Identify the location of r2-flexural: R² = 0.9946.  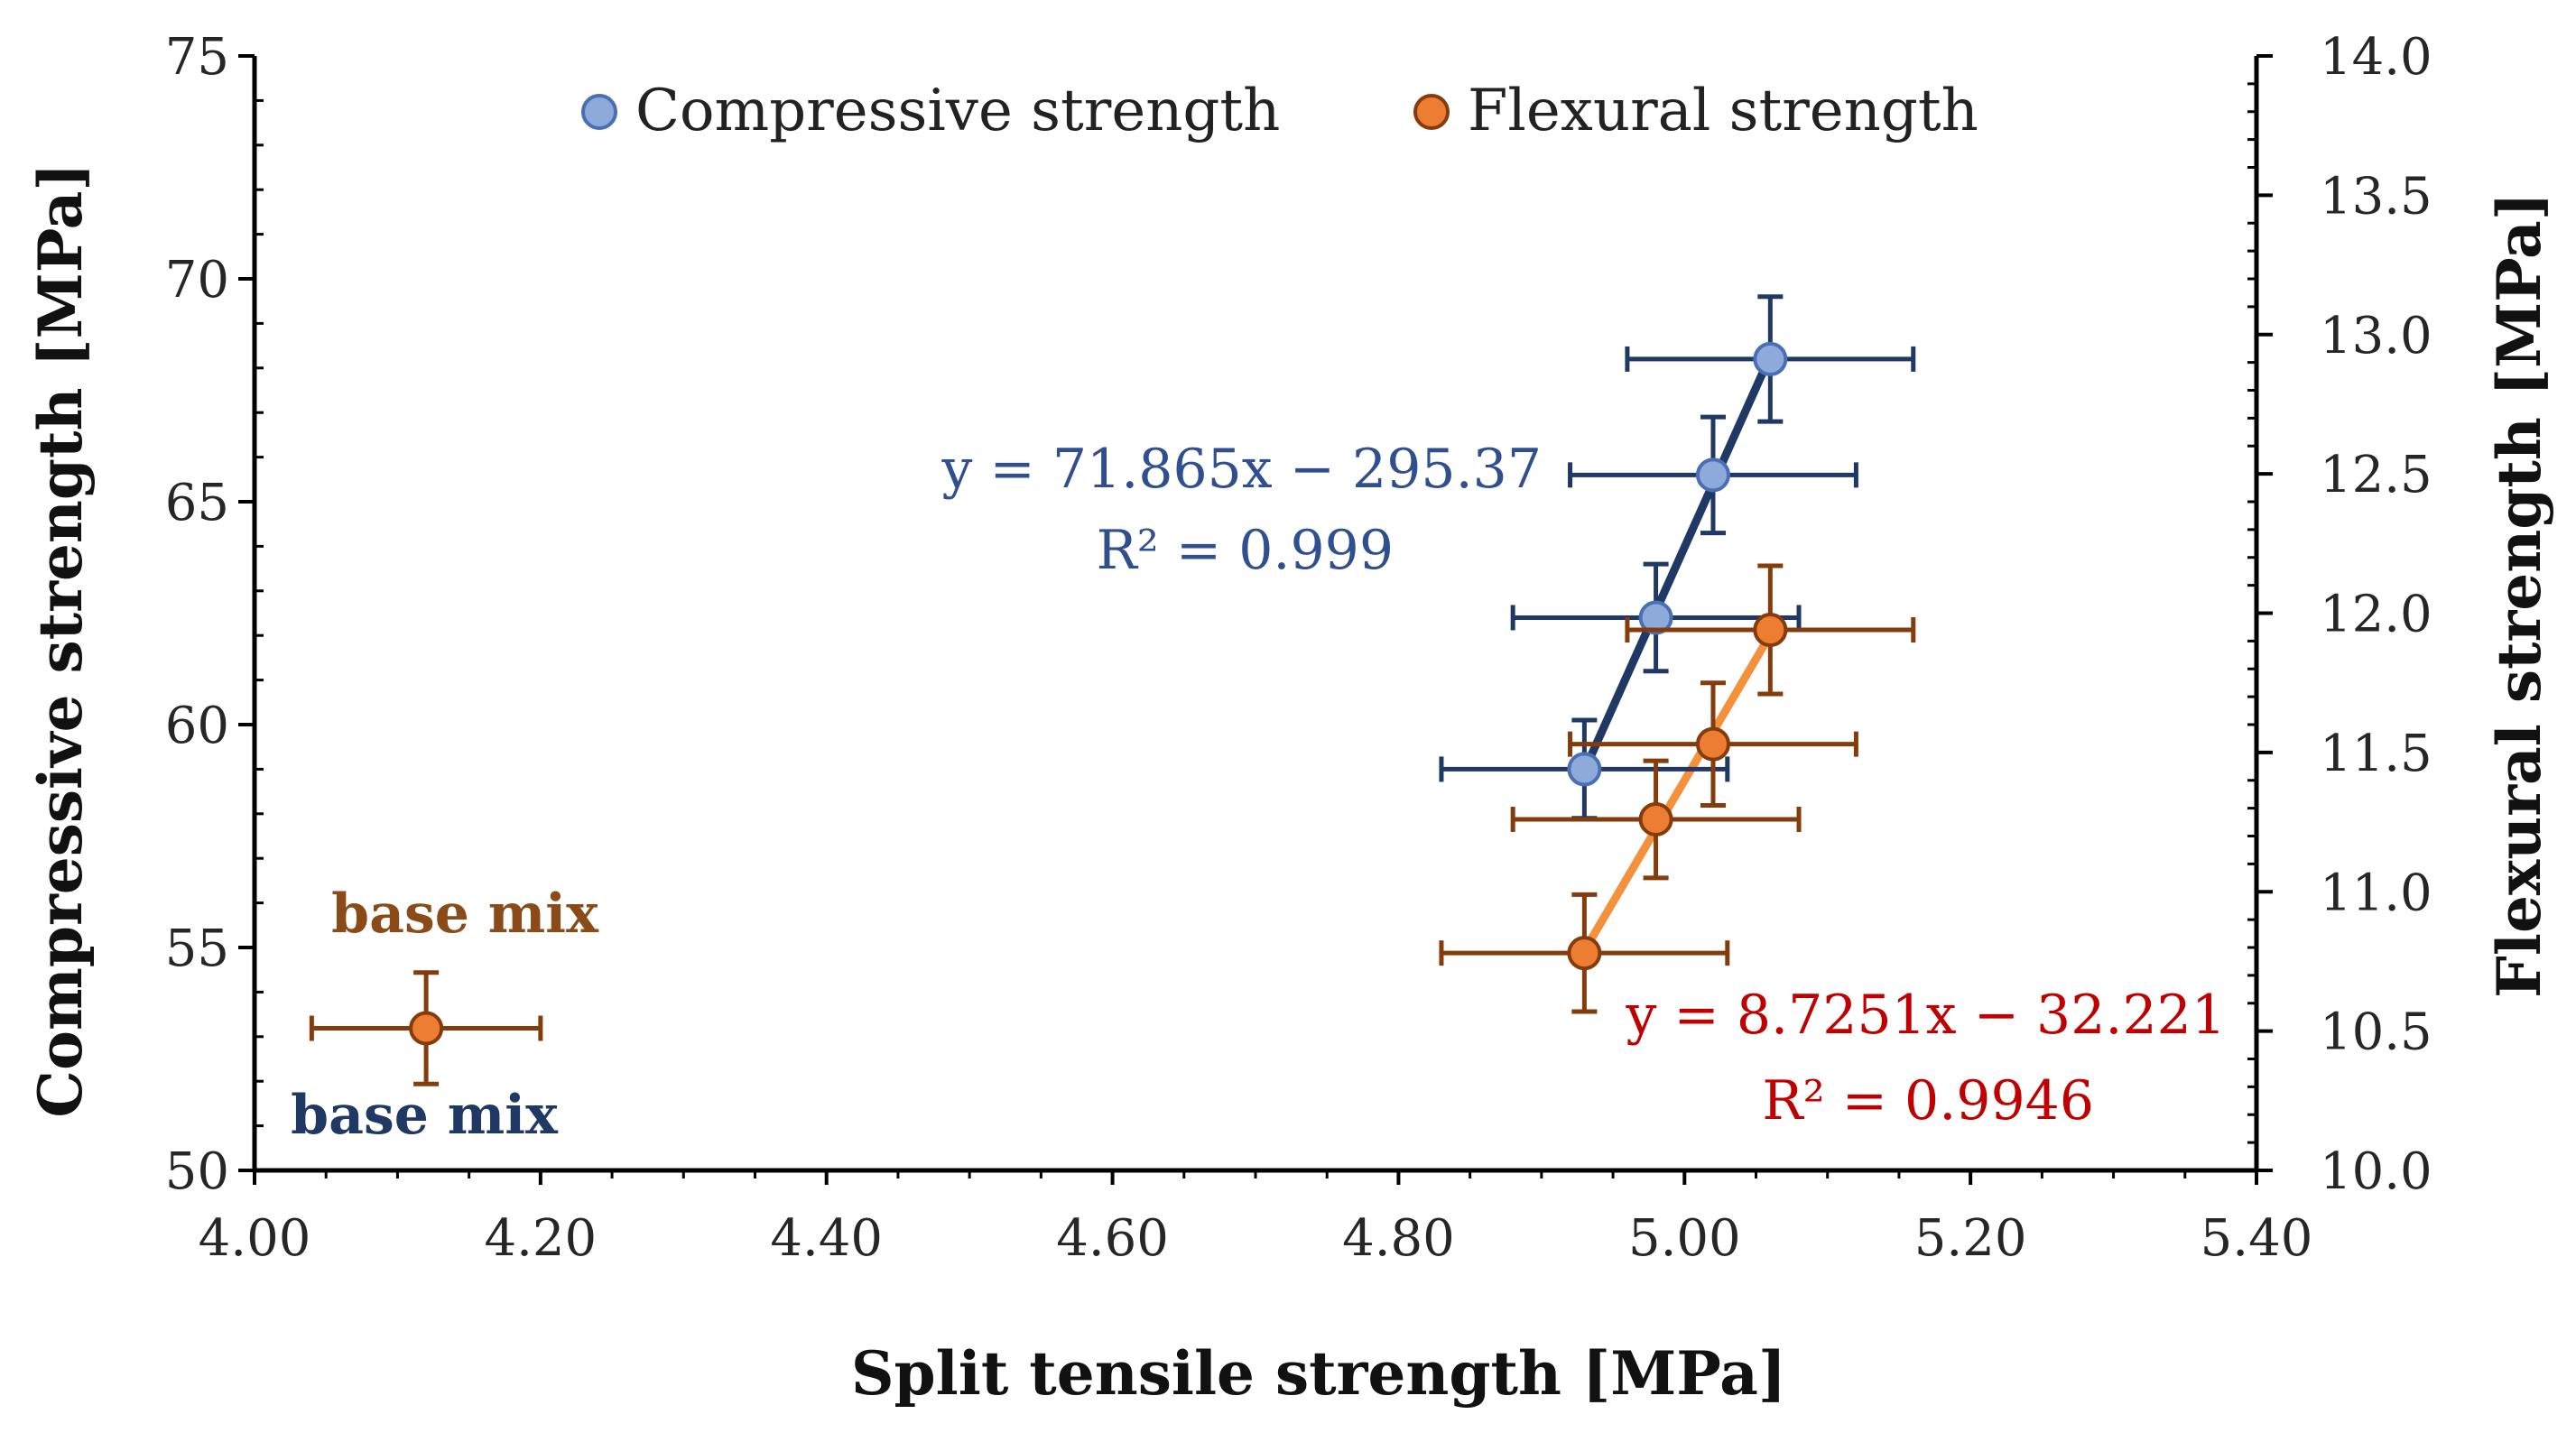
(1928, 1100).